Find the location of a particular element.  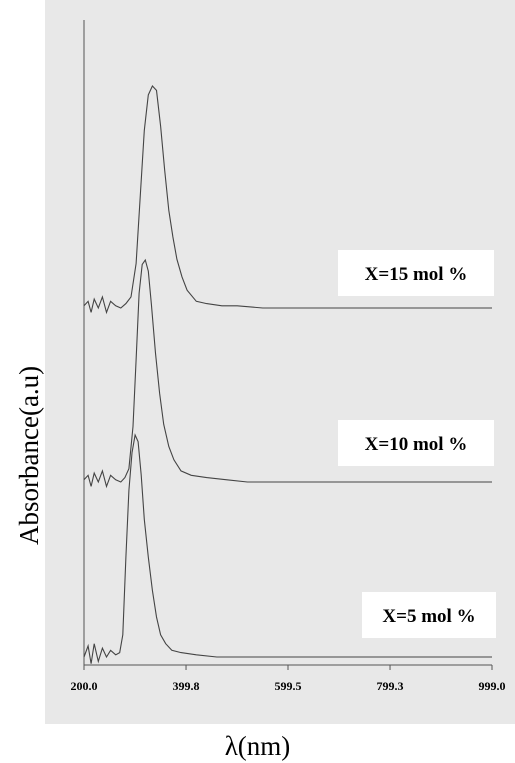

x-tick-label: 799.3 is located at coordinates (390, 686).